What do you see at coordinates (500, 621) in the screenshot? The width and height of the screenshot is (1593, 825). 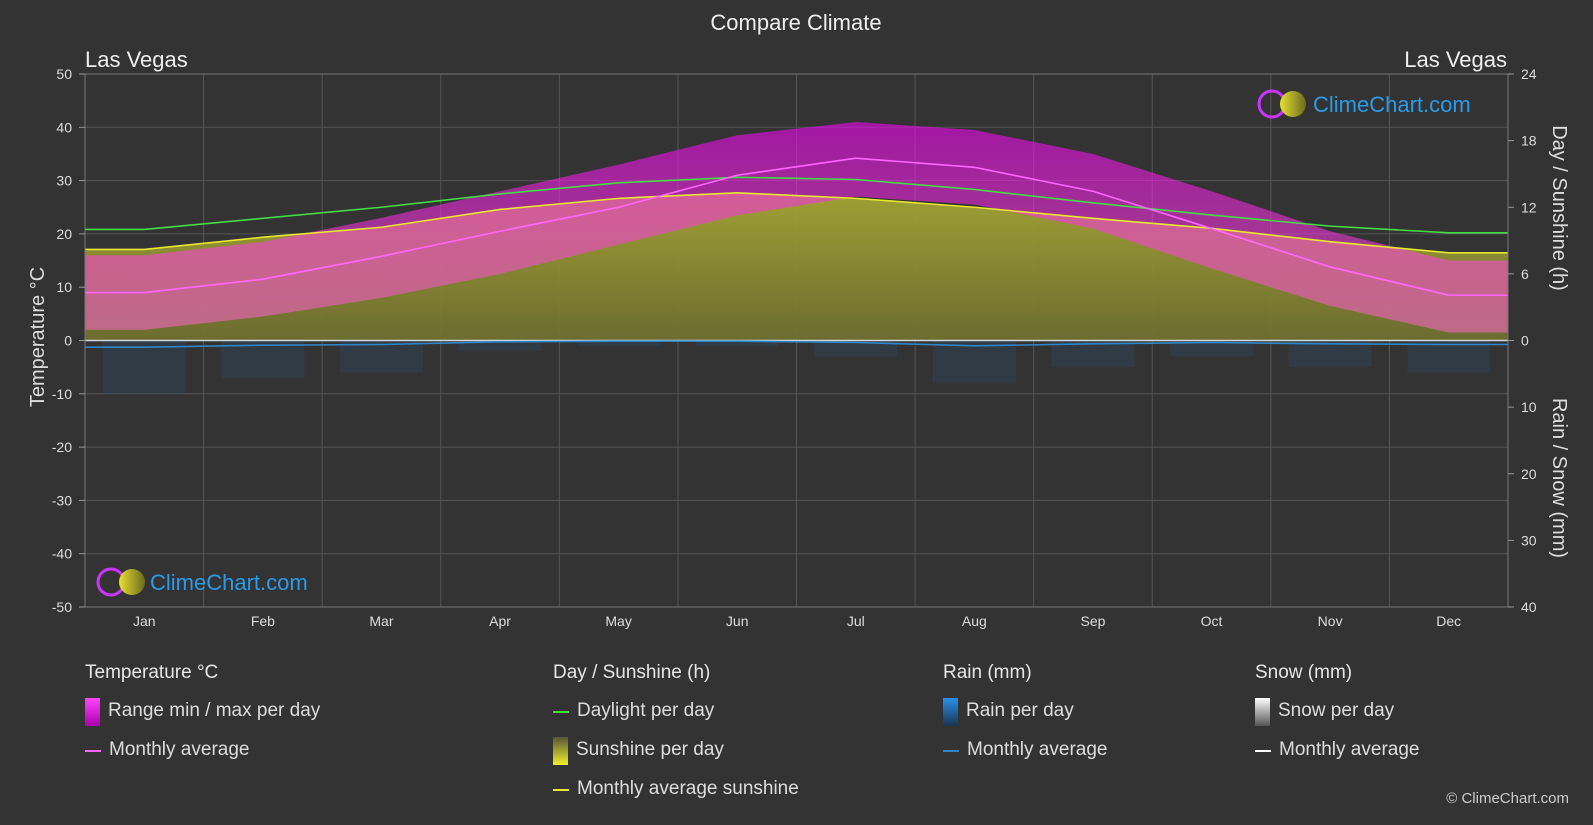 I see `x-tick-label: Apr` at bounding box center [500, 621].